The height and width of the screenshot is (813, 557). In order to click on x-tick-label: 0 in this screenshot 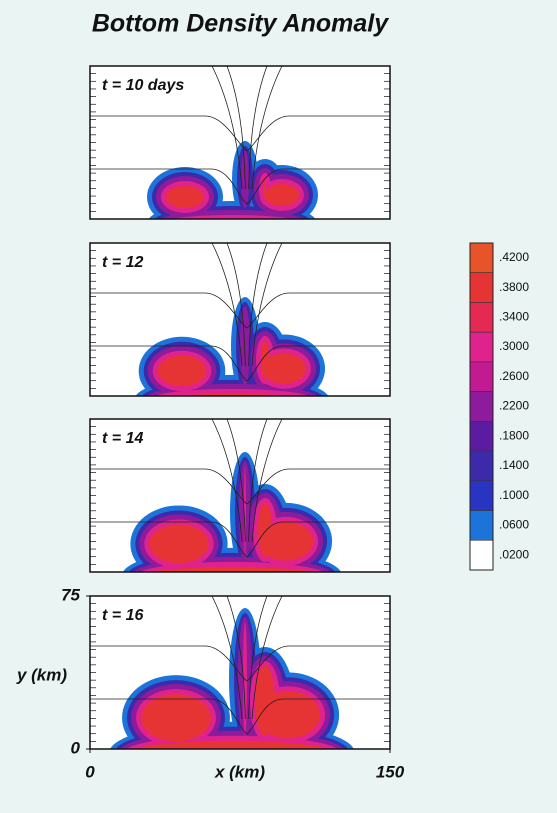, I will do `click(90, 771)`.